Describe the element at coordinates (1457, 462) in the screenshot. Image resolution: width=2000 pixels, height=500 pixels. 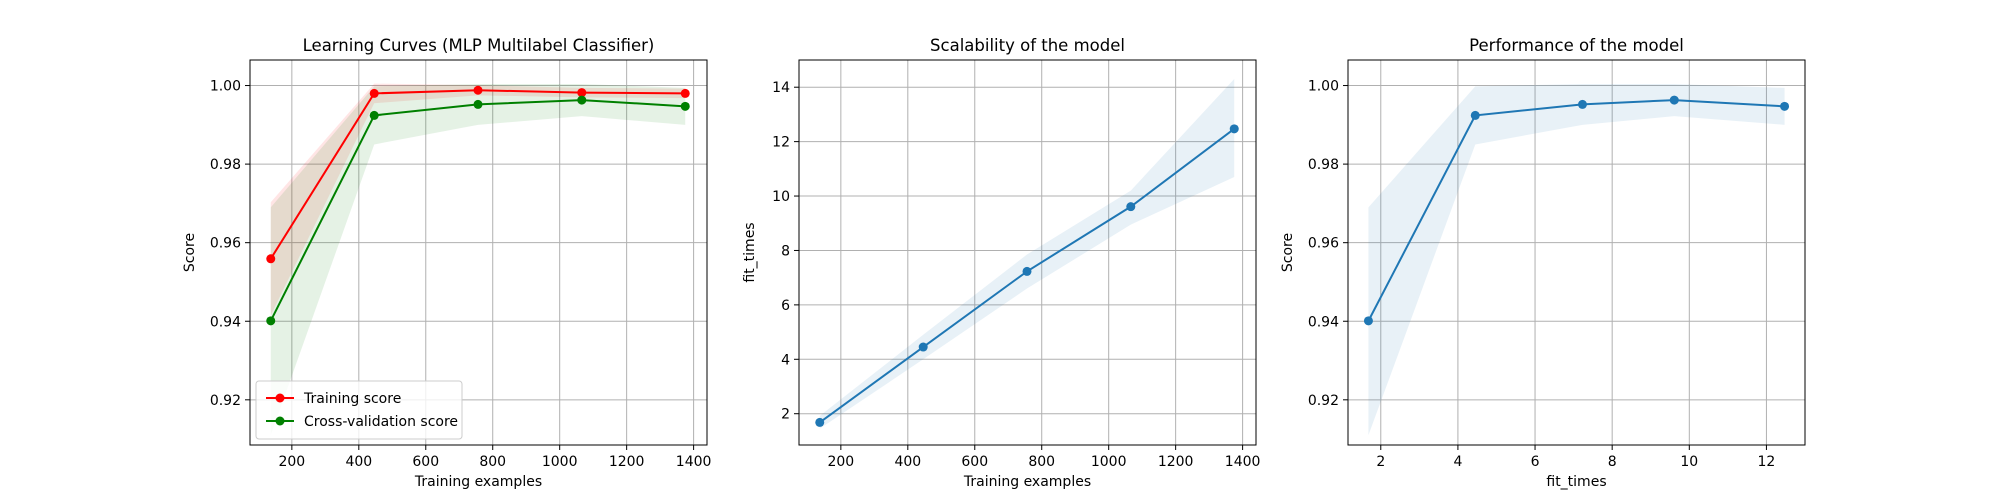
I see `x-tick-label: 4` at that location.